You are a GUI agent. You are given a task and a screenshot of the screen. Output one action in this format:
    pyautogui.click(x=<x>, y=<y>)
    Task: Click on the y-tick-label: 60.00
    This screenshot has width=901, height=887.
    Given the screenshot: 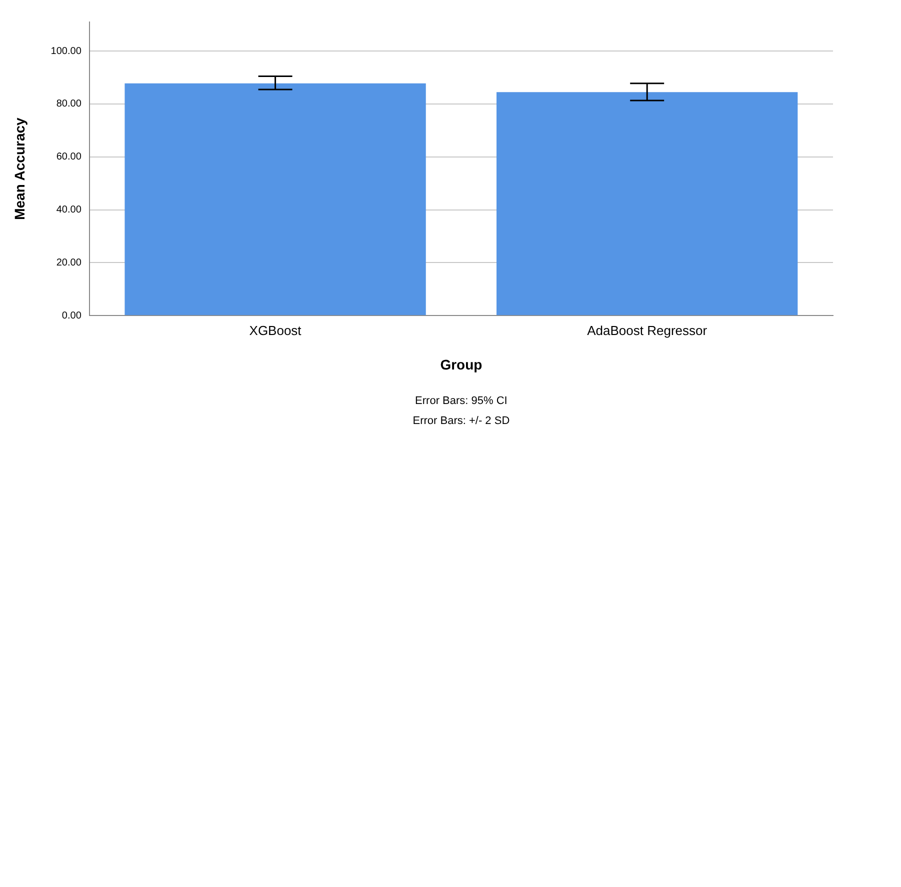 What is the action you would take?
    pyautogui.click(x=69, y=157)
    